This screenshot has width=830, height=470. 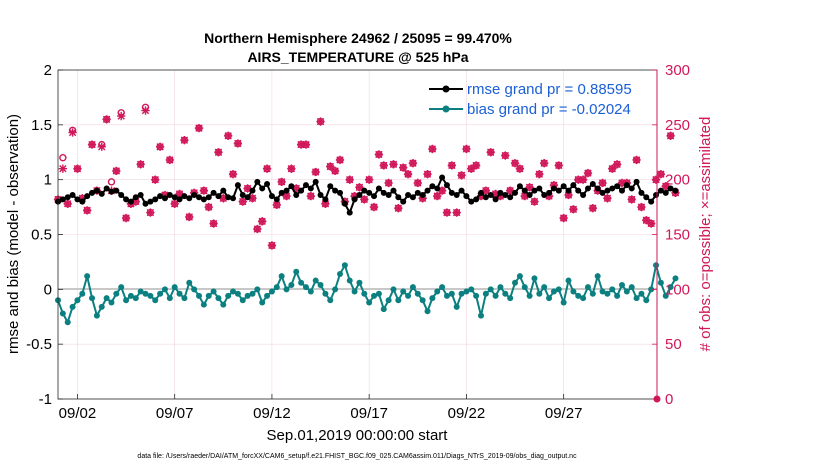 I want to click on y-tick-label: 2, so click(x=48, y=70).